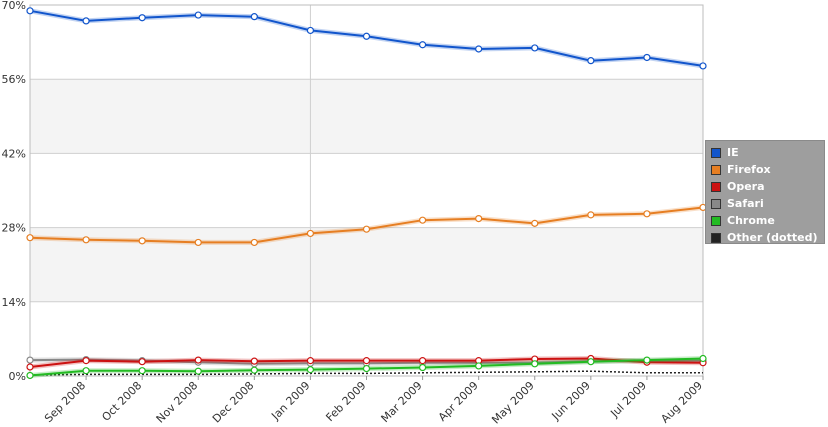  I want to click on legend-label: Chrome, so click(751, 220).